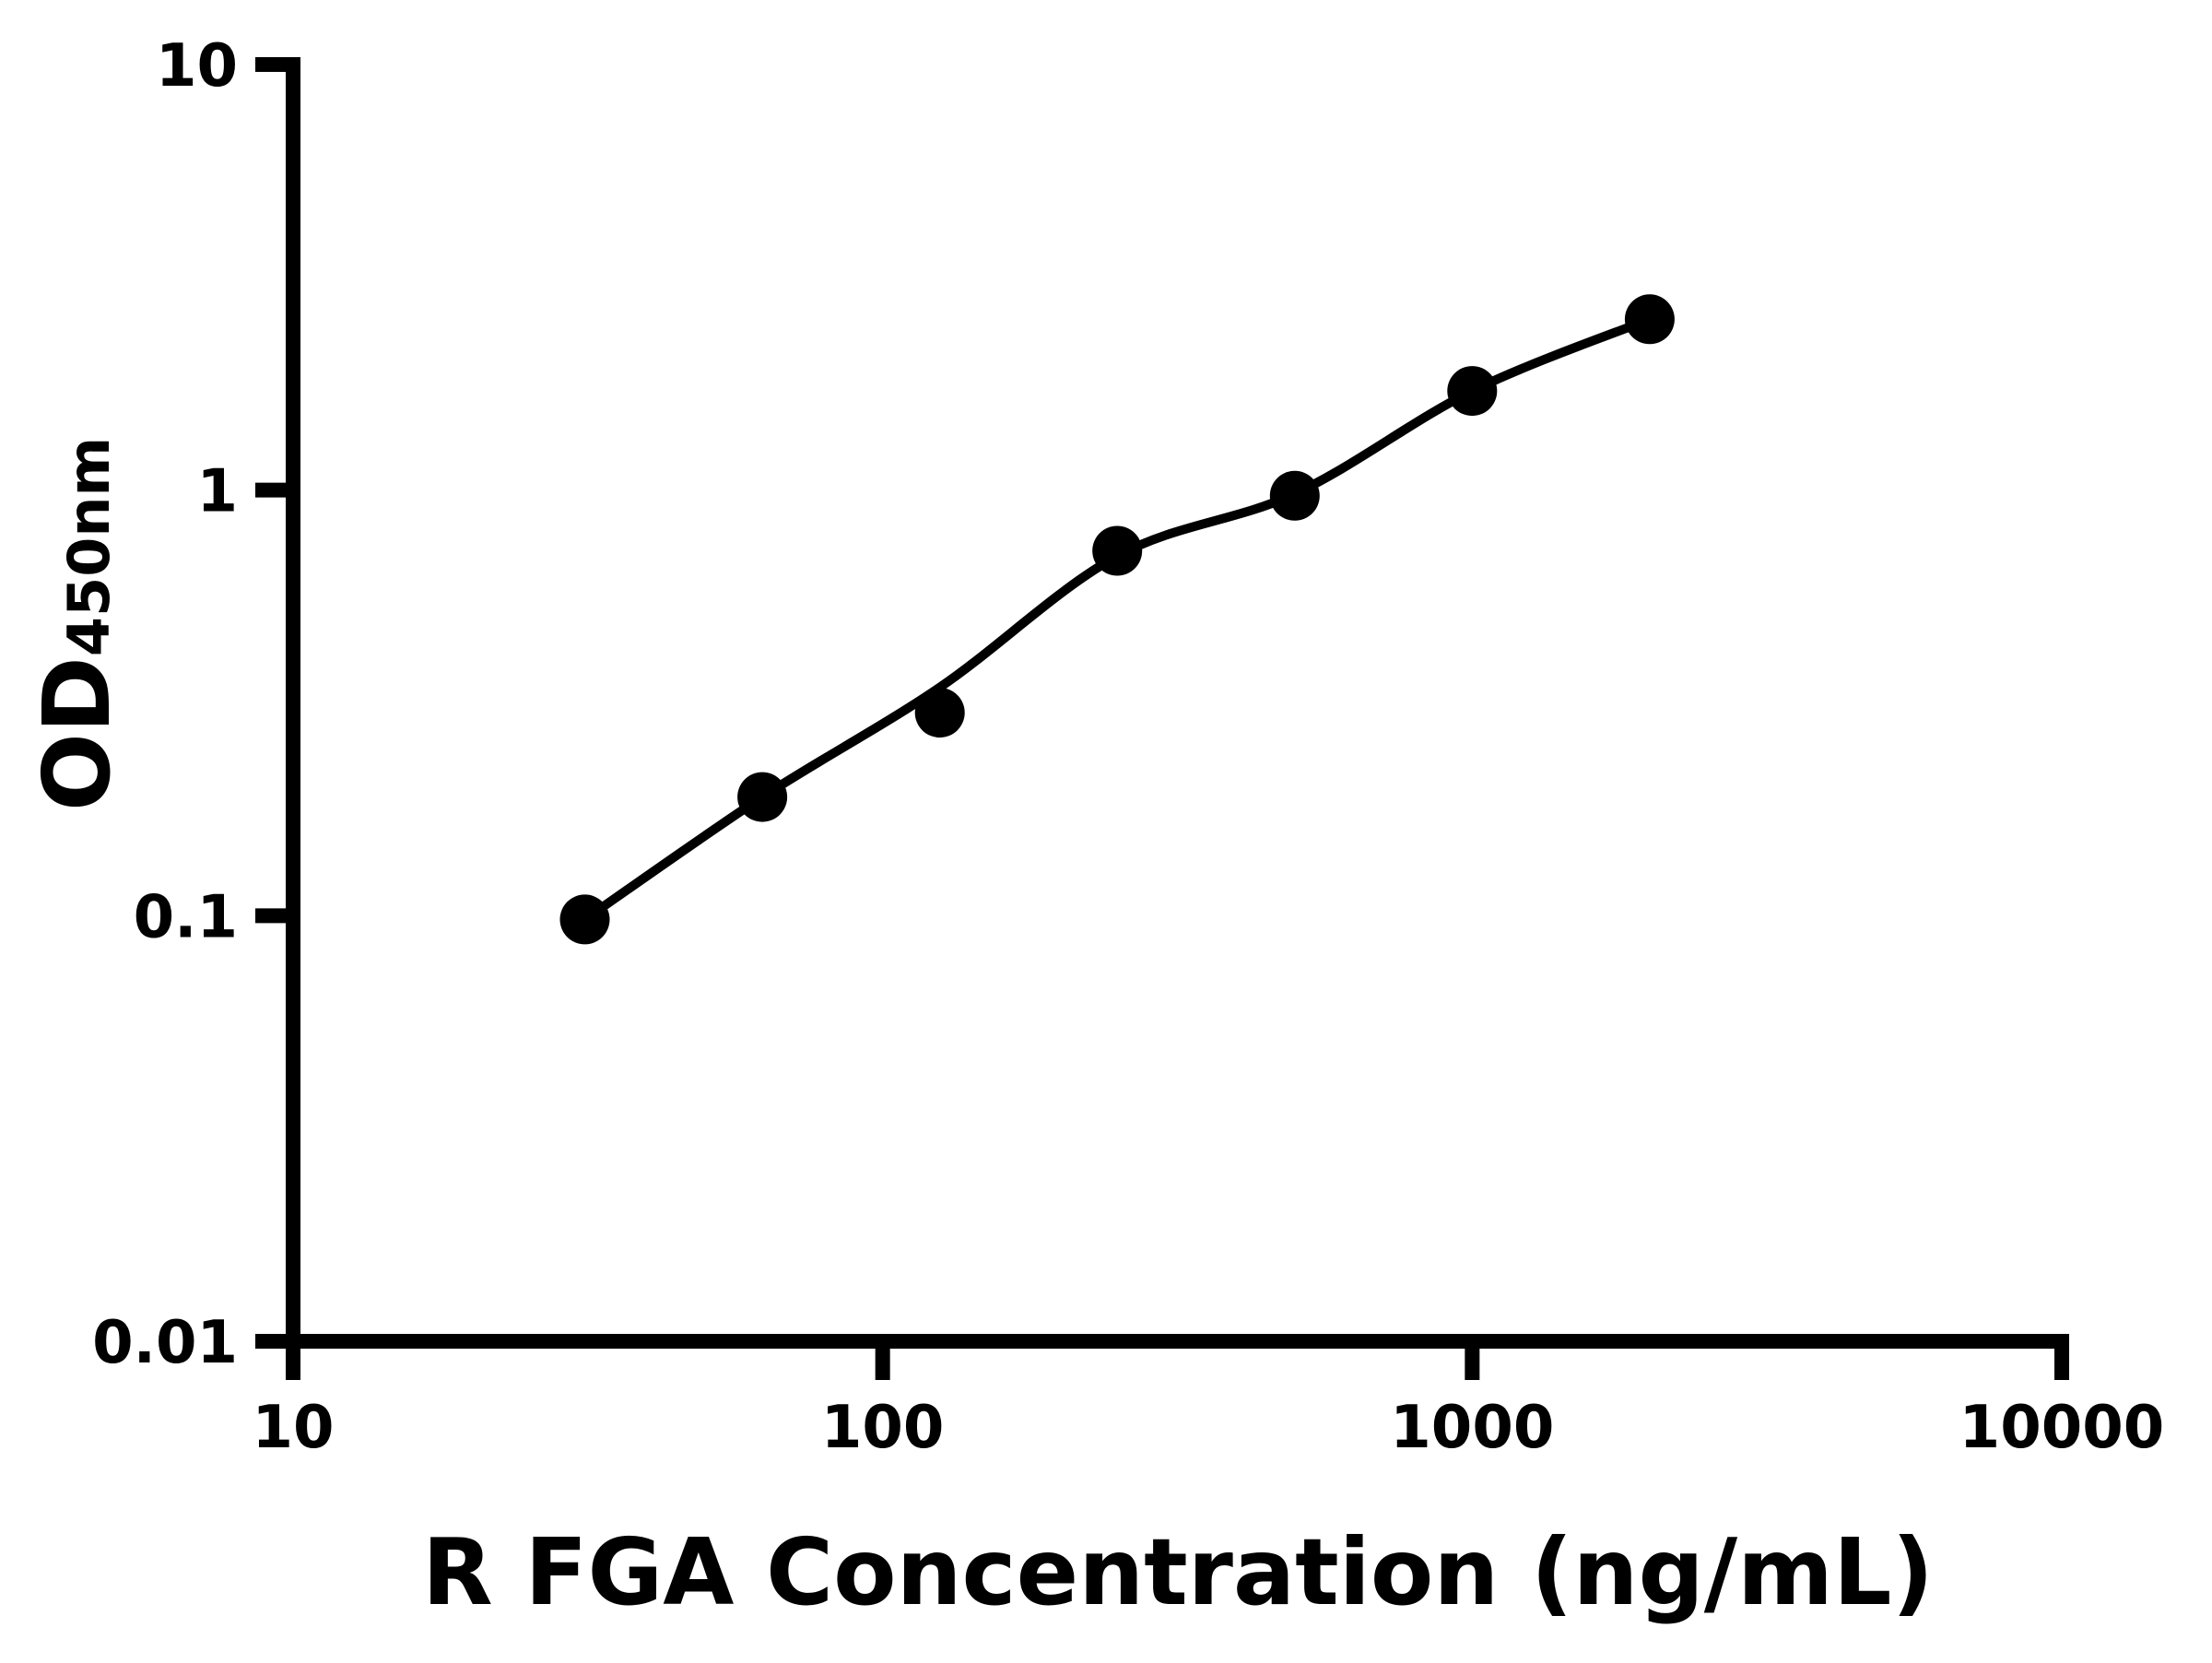  I want to click on x-tick-label-10: 10, so click(293, 1428).